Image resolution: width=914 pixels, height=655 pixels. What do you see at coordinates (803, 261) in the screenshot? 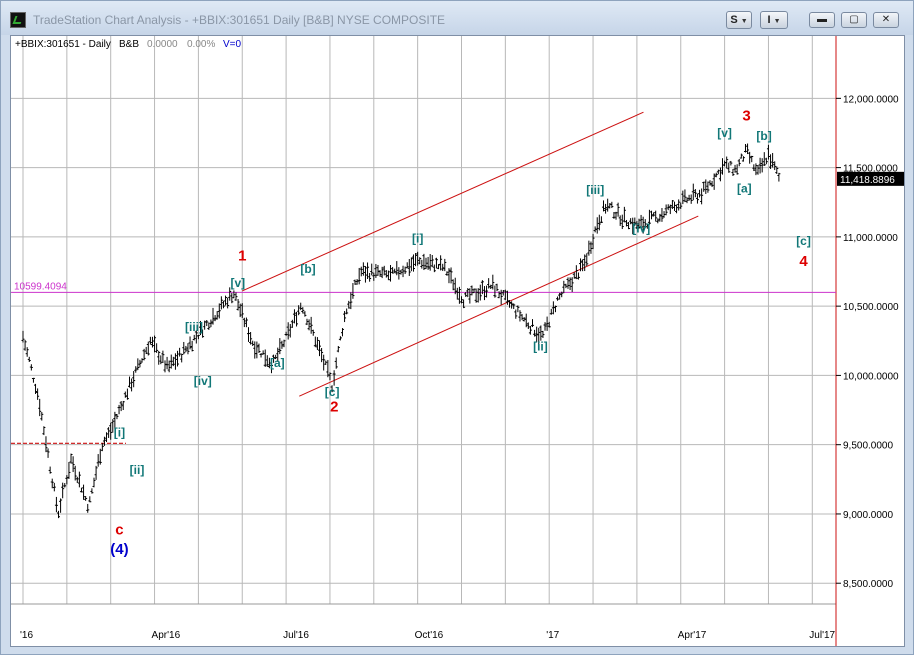
I see `wave-label: 4` at bounding box center [803, 261].